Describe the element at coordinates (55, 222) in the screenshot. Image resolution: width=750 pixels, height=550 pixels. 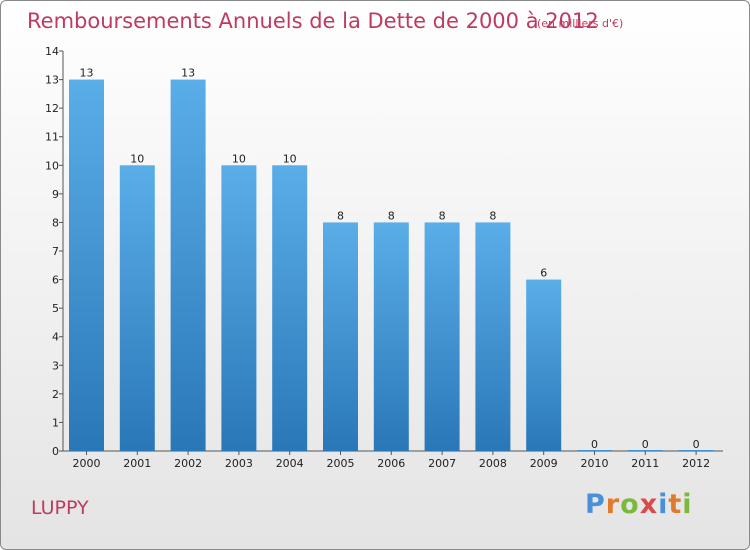
I see `y-tick-label: 8` at that location.